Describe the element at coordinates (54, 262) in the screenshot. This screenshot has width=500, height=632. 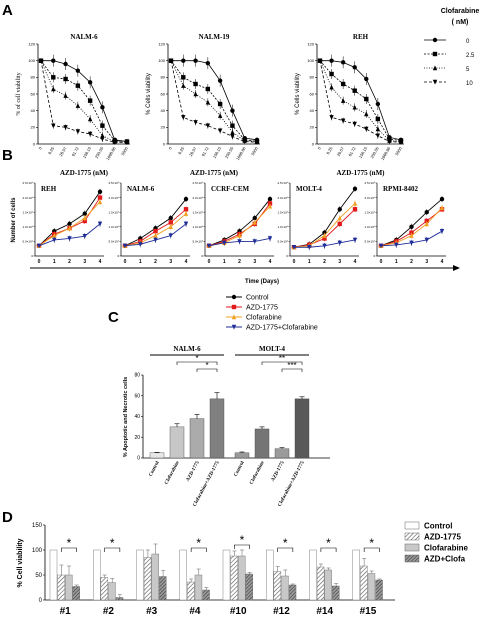
I see `x-tick-label: 1` at that location.